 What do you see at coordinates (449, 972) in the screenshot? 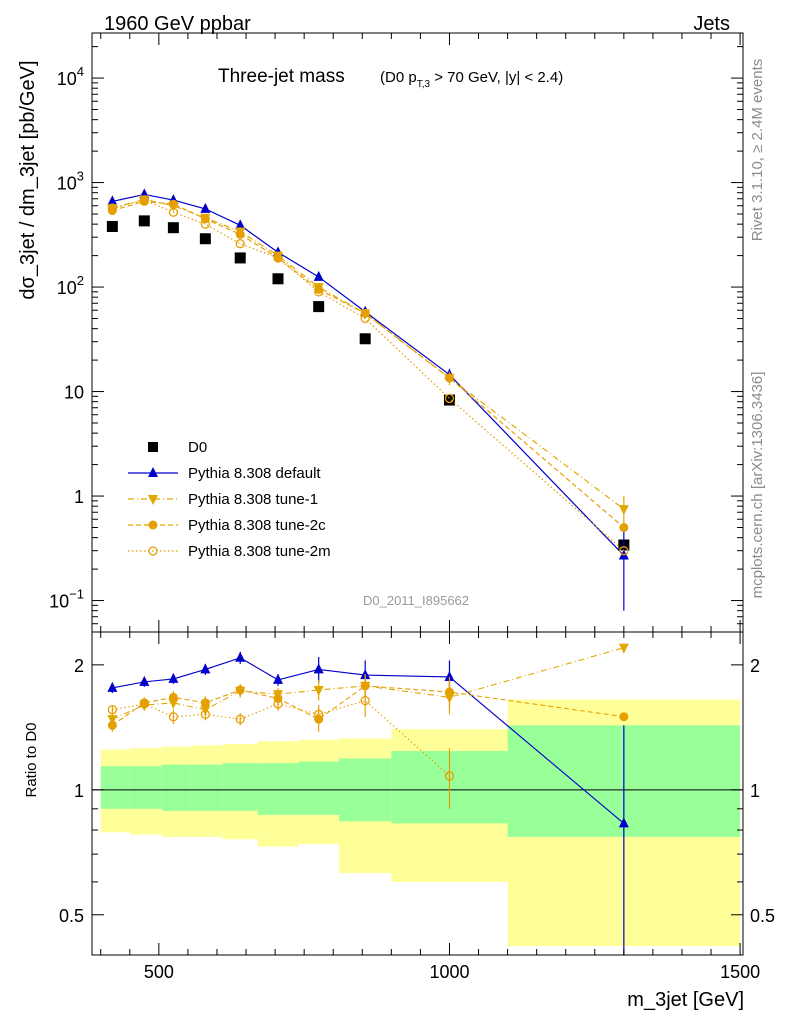
I see `x-tick-label: 1000` at bounding box center [449, 972].